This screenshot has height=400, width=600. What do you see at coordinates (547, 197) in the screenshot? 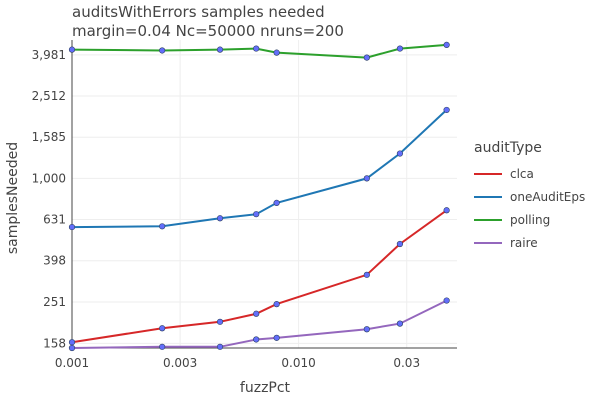
I see `legend-label-oneAuditEps: oneAuditEps` at bounding box center [547, 197].